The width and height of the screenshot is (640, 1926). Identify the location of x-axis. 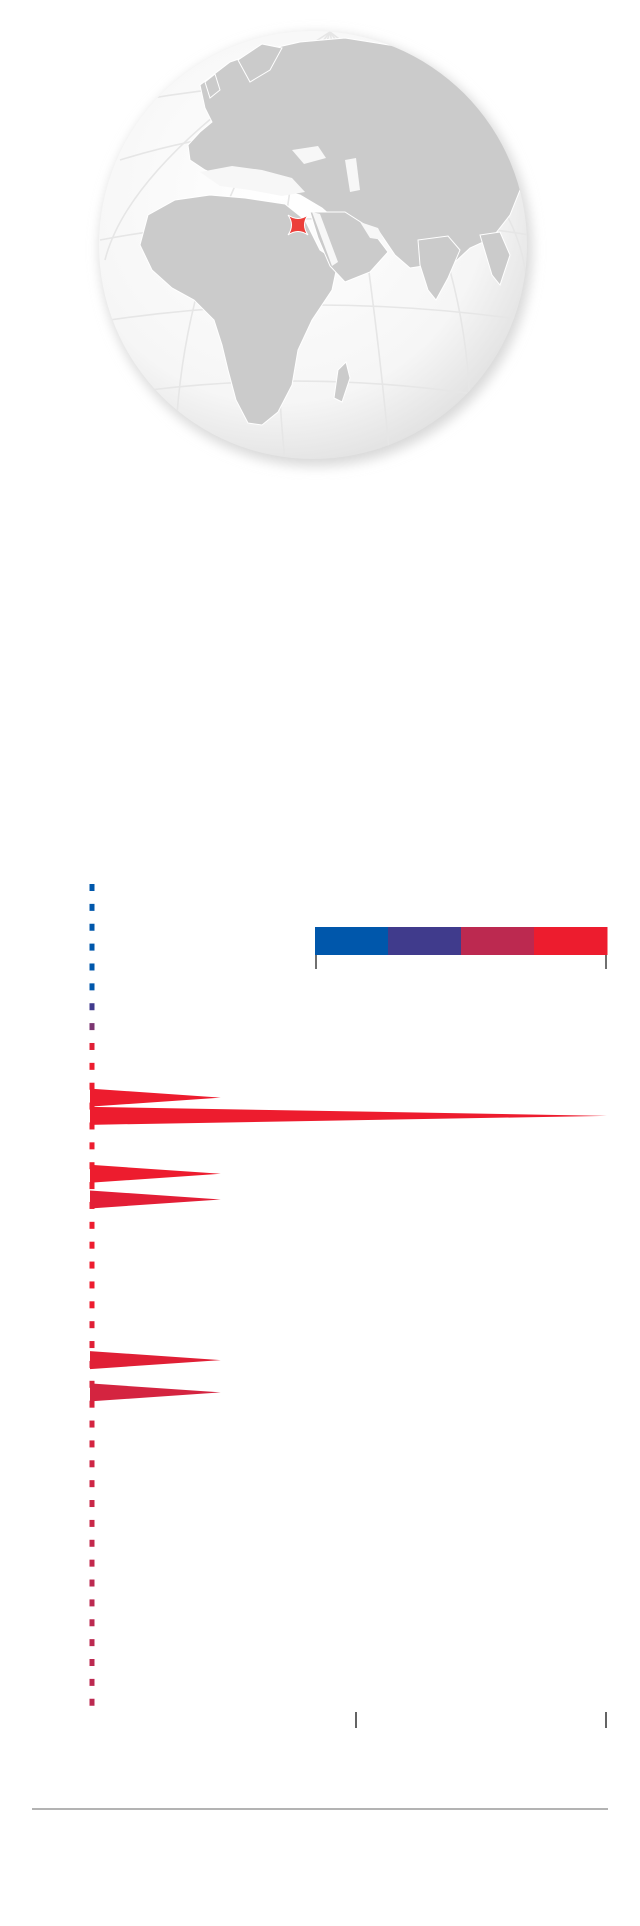
(481, 1720).